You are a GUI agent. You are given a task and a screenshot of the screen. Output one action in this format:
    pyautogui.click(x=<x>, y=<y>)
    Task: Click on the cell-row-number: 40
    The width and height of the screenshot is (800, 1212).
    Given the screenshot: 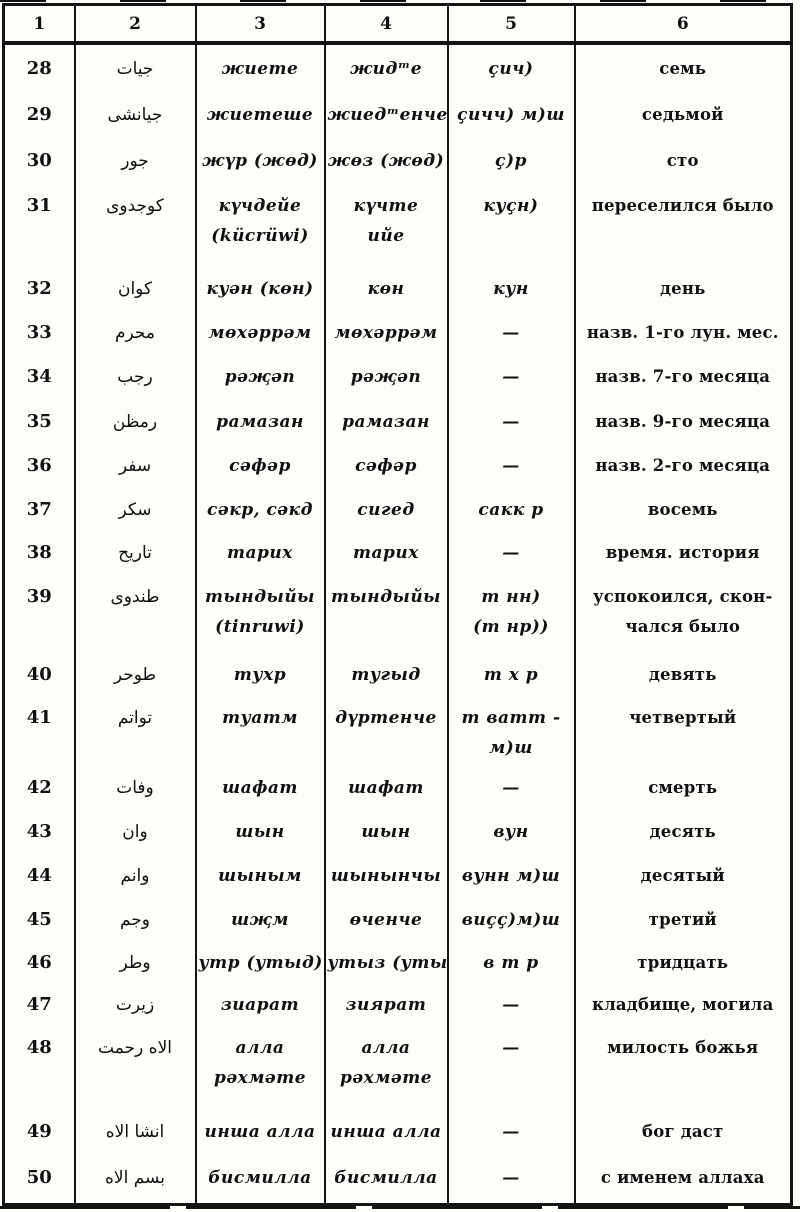 What is the action you would take?
    pyautogui.click(x=39, y=675)
    